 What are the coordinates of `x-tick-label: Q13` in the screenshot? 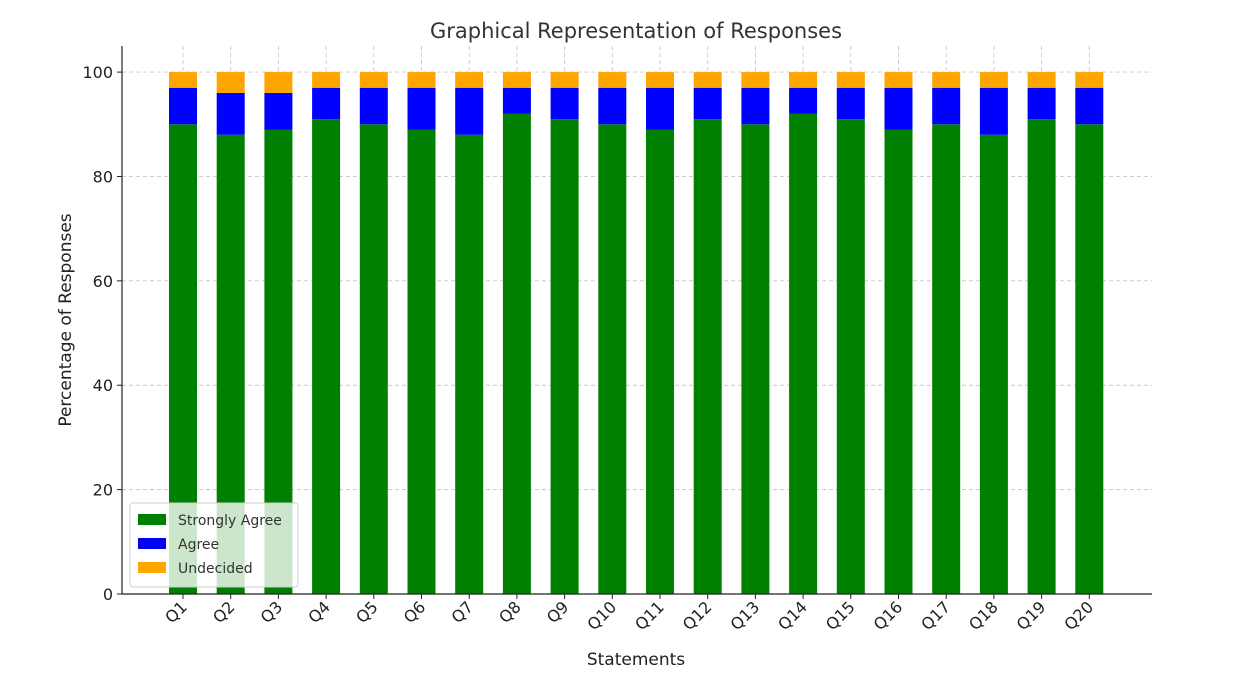 It's located at (744, 615).